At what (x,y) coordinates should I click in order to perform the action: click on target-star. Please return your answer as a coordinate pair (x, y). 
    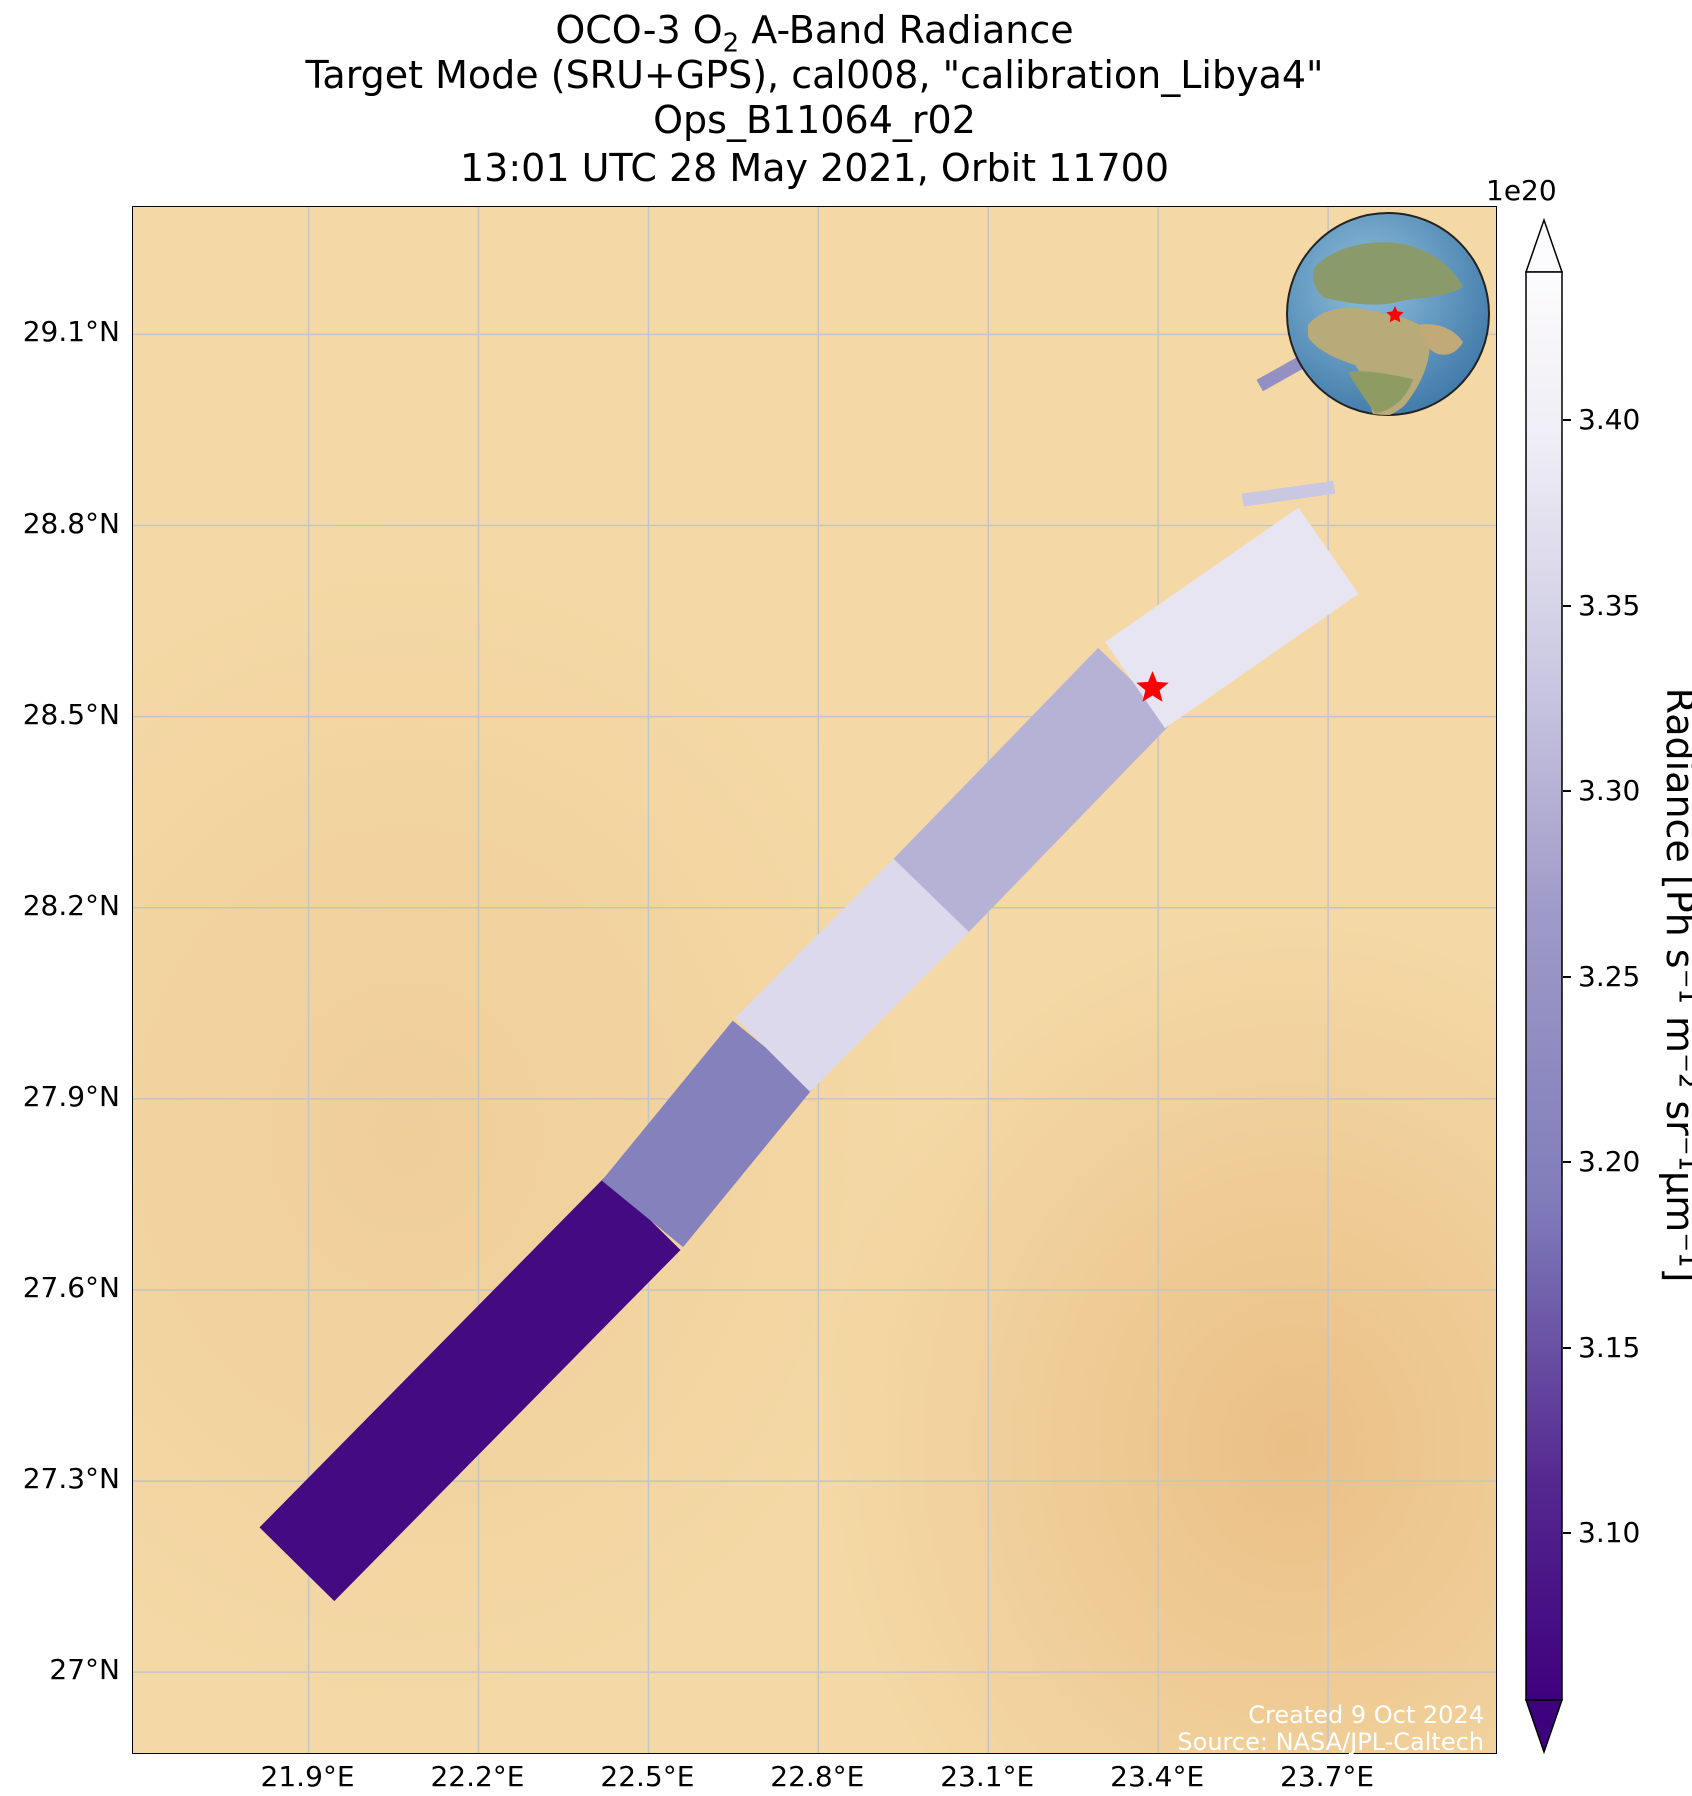
    Looking at the image, I should click on (1152, 686).